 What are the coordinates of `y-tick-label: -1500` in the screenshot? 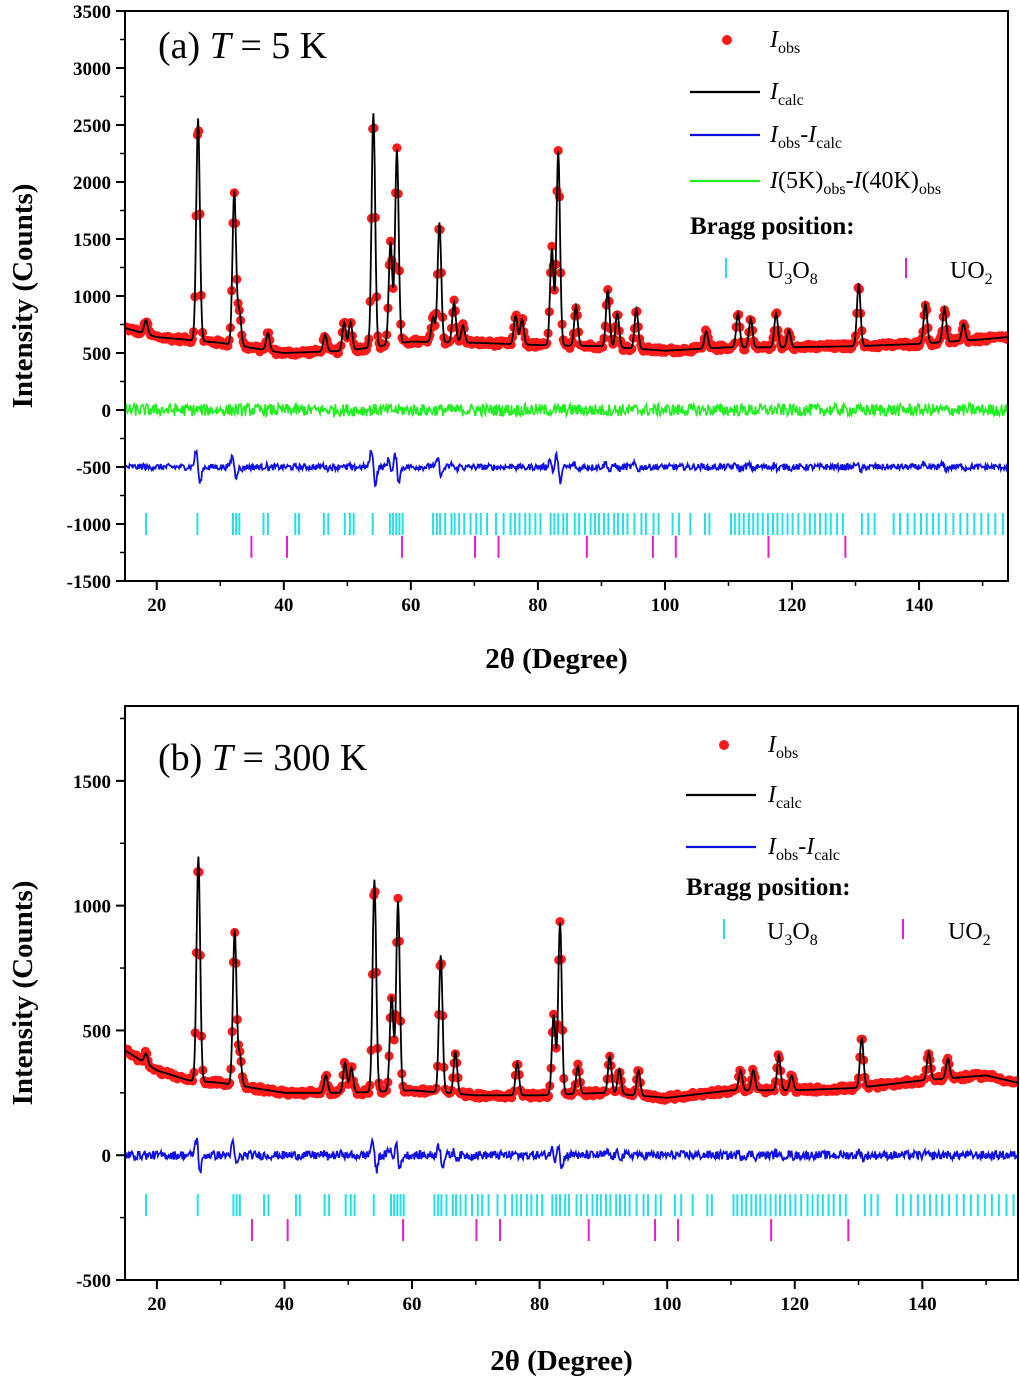 It's located at (89, 582).